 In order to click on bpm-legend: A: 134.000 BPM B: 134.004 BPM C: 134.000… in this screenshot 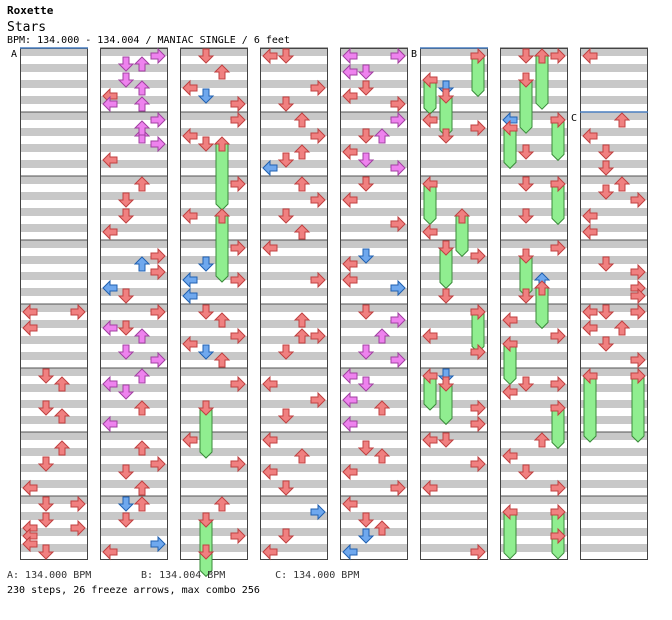, I will do `click(183, 575)`.